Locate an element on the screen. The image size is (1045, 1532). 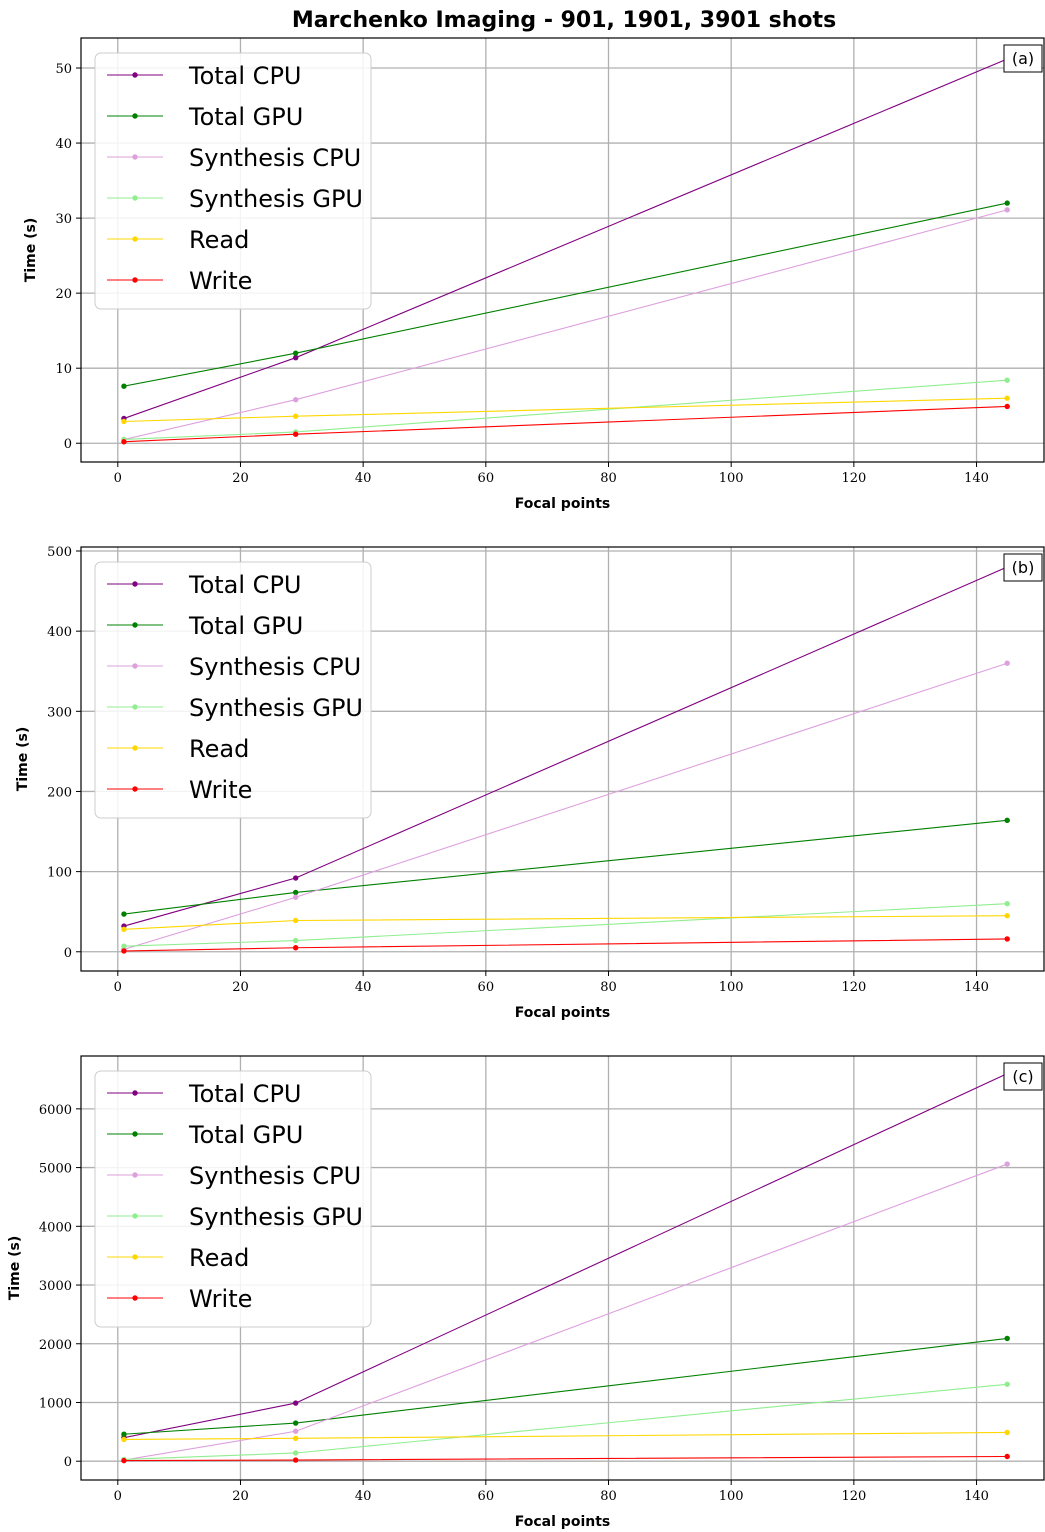
x-tick-label: 120 is located at coordinates (853, 1496).